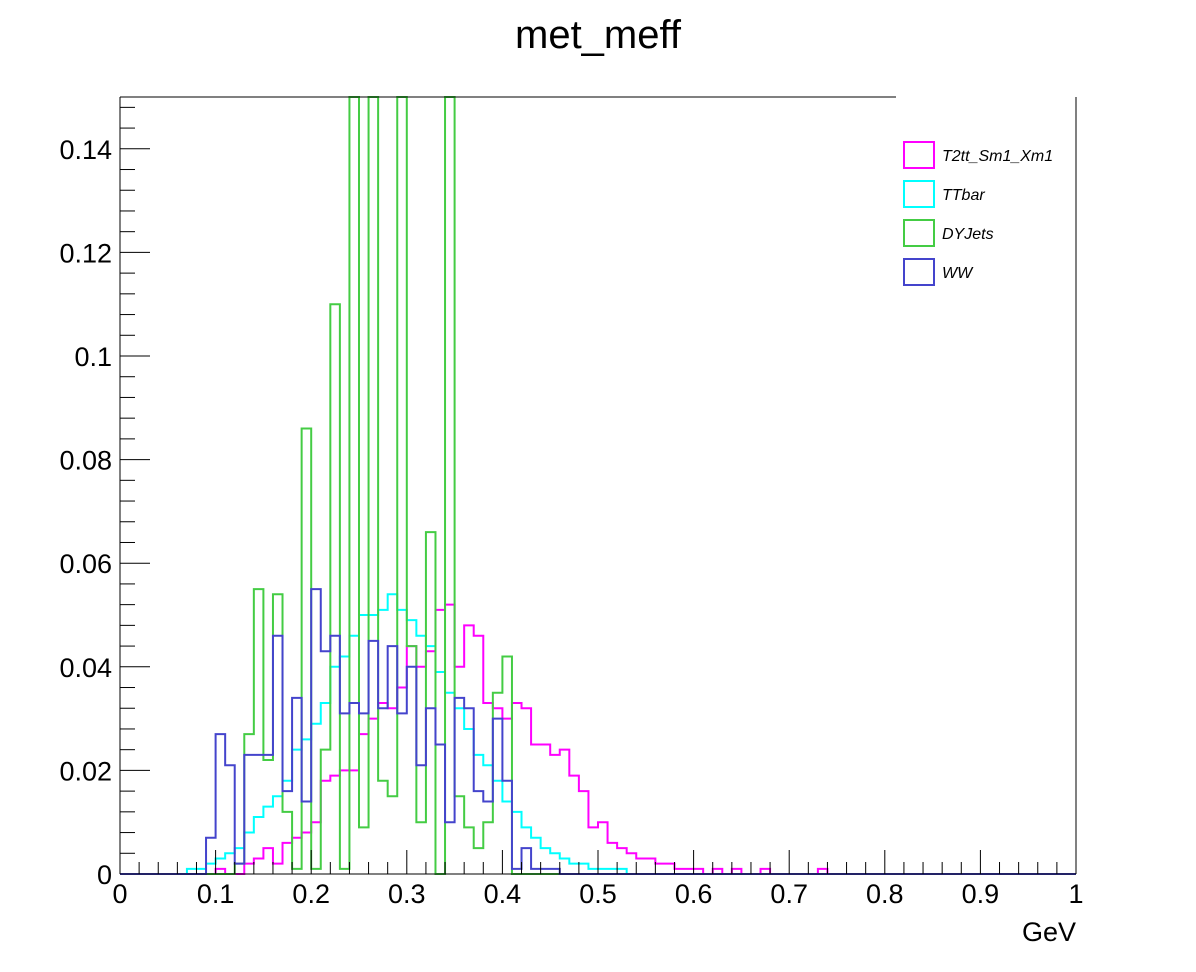 This screenshot has height=972, width=1196. I want to click on x-tick-label: 1, so click(1075, 894).